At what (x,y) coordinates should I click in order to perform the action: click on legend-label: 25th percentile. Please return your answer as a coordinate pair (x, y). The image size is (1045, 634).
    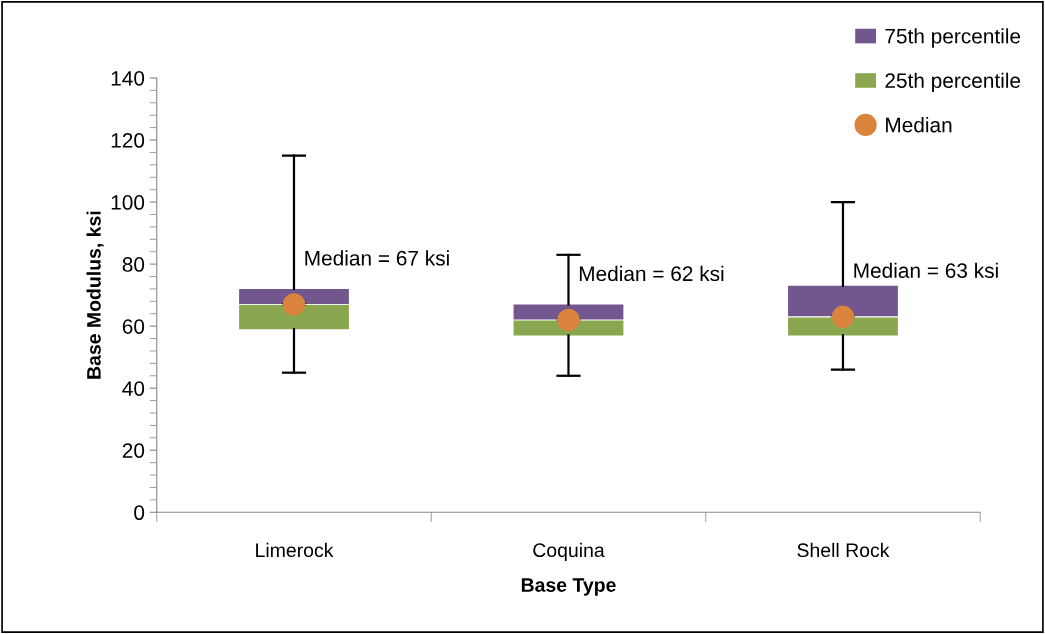
    Looking at the image, I should click on (953, 82).